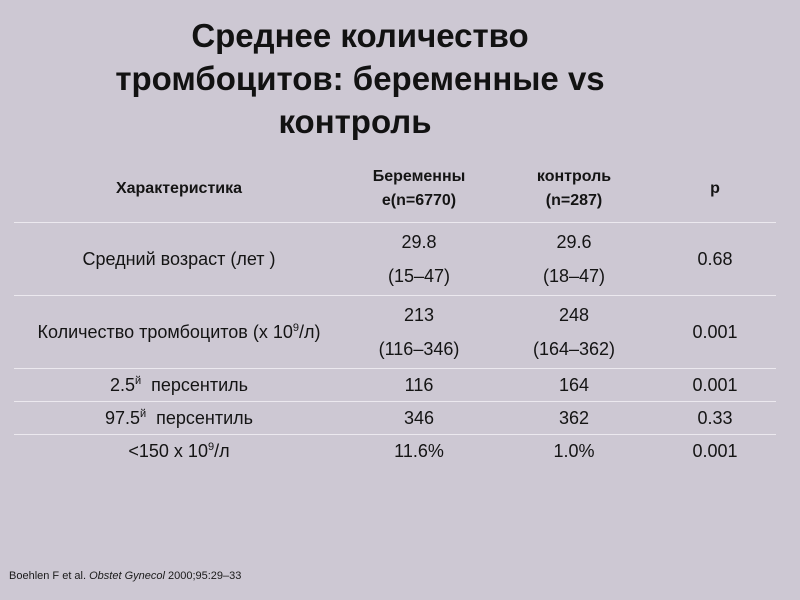 The height and width of the screenshot is (600, 800). What do you see at coordinates (419, 418) in the screenshot?
I see `cell-pregnant-p97-5: 346` at bounding box center [419, 418].